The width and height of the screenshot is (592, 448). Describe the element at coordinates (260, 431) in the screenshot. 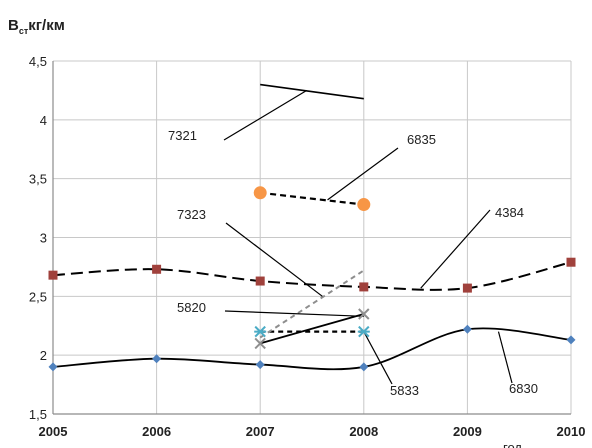

I see `x-tick-label: 2007` at that location.